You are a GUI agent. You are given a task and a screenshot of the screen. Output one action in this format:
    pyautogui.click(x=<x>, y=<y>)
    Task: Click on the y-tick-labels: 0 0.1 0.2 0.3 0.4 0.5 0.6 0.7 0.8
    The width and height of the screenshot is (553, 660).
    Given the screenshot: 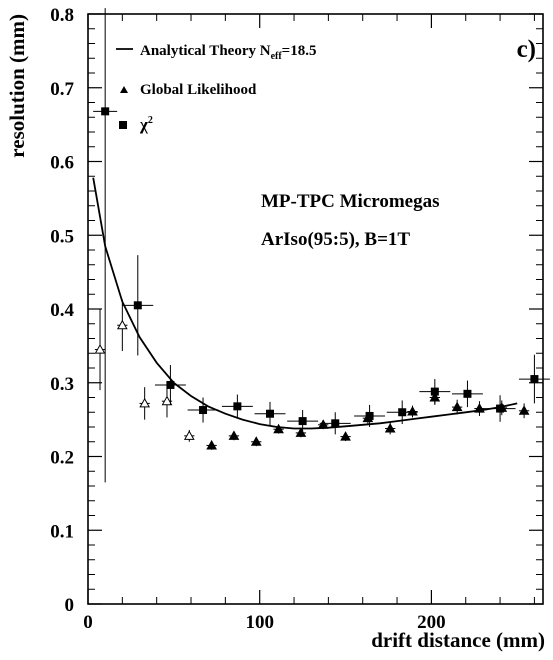 What is the action you would take?
    pyautogui.click(x=62, y=310)
    